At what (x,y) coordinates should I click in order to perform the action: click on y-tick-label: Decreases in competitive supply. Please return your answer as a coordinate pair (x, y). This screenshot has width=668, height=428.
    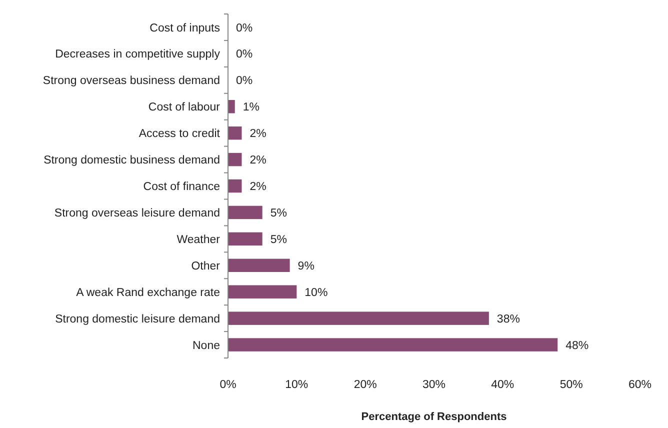
    Looking at the image, I should click on (137, 54).